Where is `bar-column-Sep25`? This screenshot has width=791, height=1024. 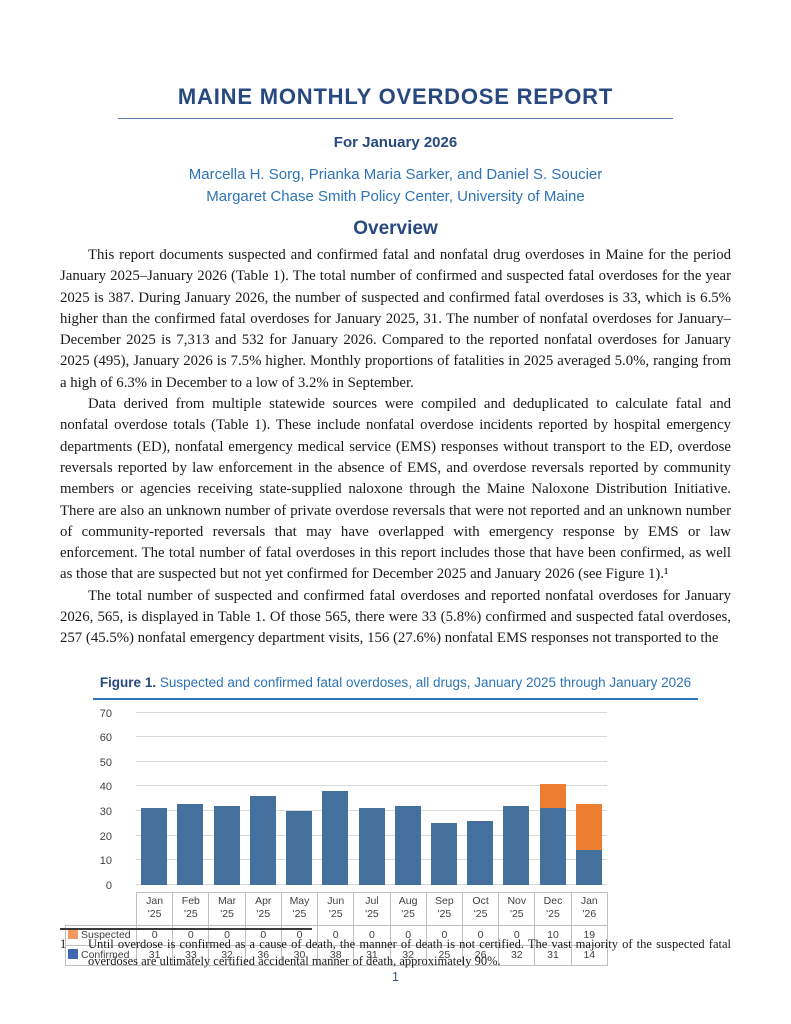
bar-column-Sep25 is located at coordinates (444, 799).